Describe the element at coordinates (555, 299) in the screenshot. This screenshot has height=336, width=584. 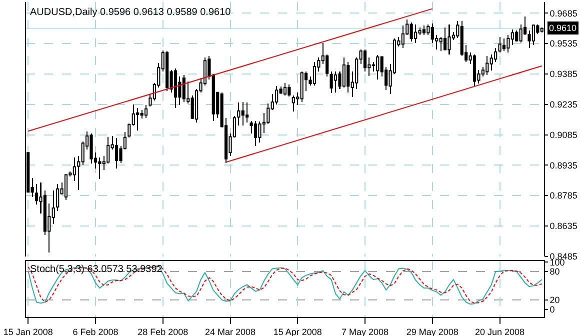
I see `y-tick-label: 20` at that location.